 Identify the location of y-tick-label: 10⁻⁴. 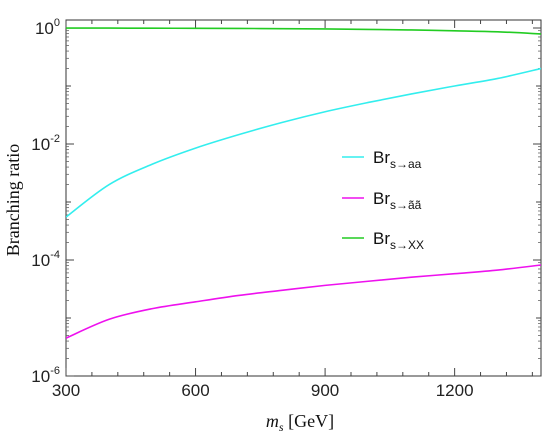
(45, 259).